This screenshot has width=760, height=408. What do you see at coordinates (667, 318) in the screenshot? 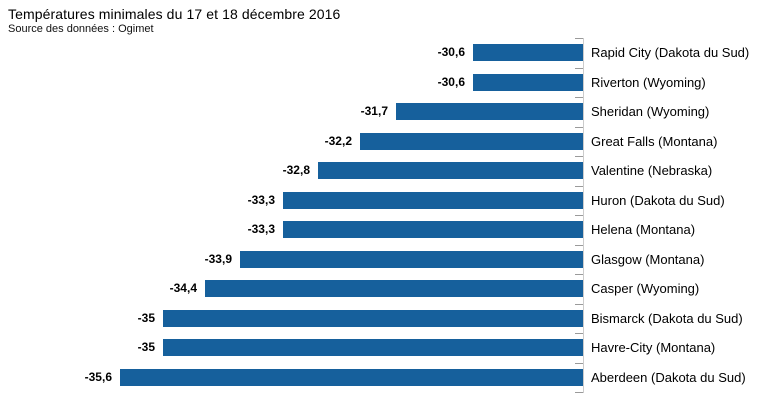
I see `category-label: Bismarck (Dakota du Sud)` at bounding box center [667, 318].